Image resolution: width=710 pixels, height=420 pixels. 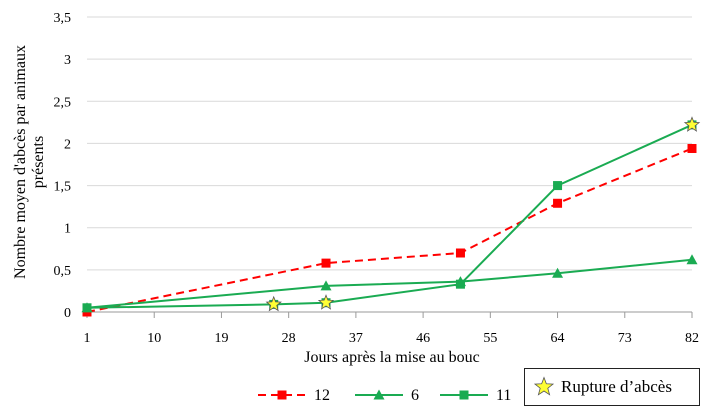 I want to click on x-axis-title: Jours après la mise au bouc, so click(x=392, y=357).